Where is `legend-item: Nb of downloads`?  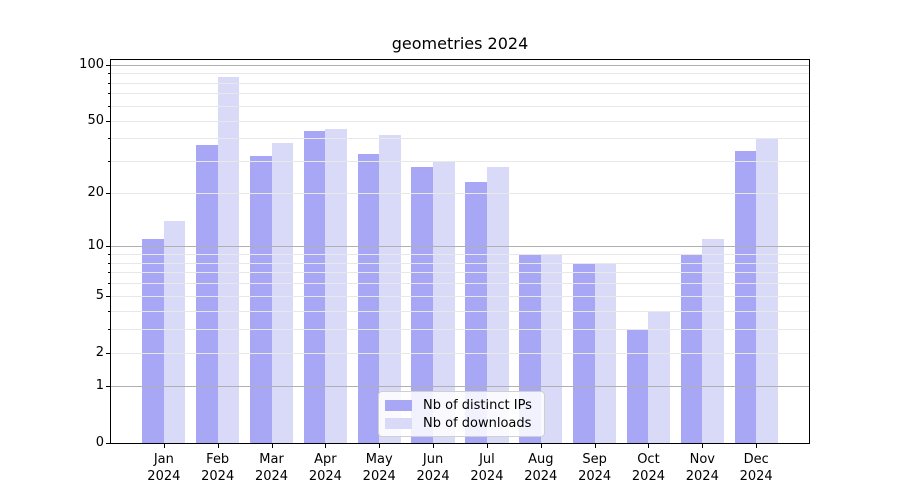 legend-item: Nb of downloads is located at coordinates (460, 423).